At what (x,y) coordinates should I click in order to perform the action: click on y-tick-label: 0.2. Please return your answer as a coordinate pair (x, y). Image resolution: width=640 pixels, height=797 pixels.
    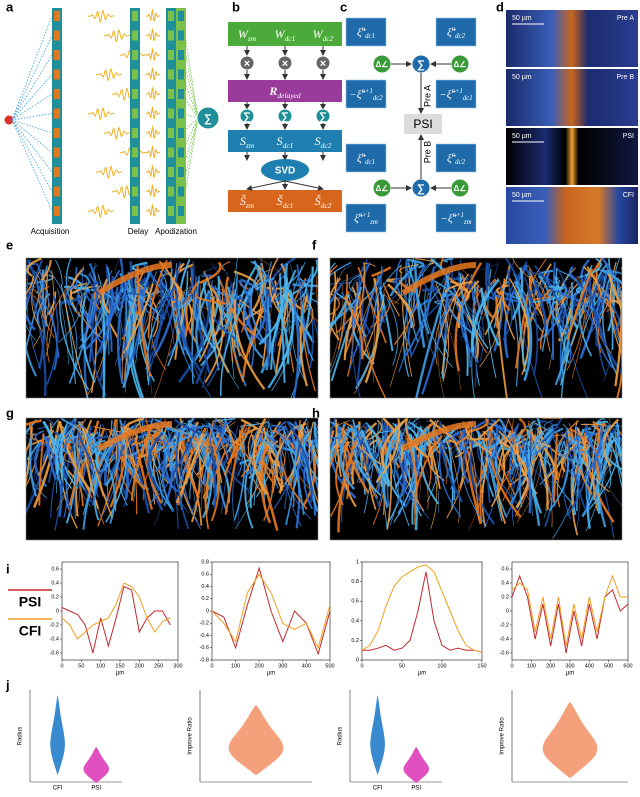
    Looking at the image, I should click on (355, 641).